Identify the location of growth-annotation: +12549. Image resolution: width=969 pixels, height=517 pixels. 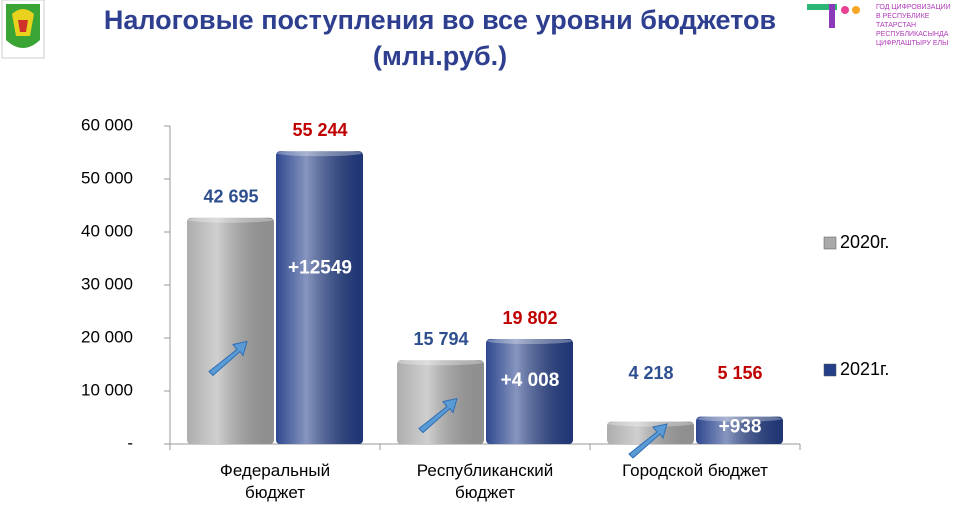
(320, 267).